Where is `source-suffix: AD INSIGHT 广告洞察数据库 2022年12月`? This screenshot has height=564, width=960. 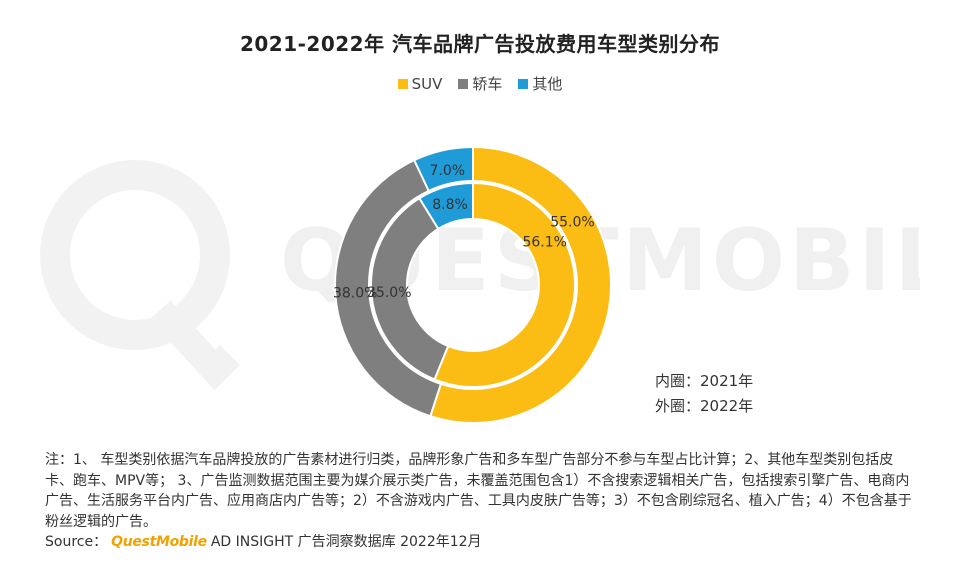
source-suffix: AD INSIGHT 广告洞察数据库 2022年12月 is located at coordinates (346, 542).